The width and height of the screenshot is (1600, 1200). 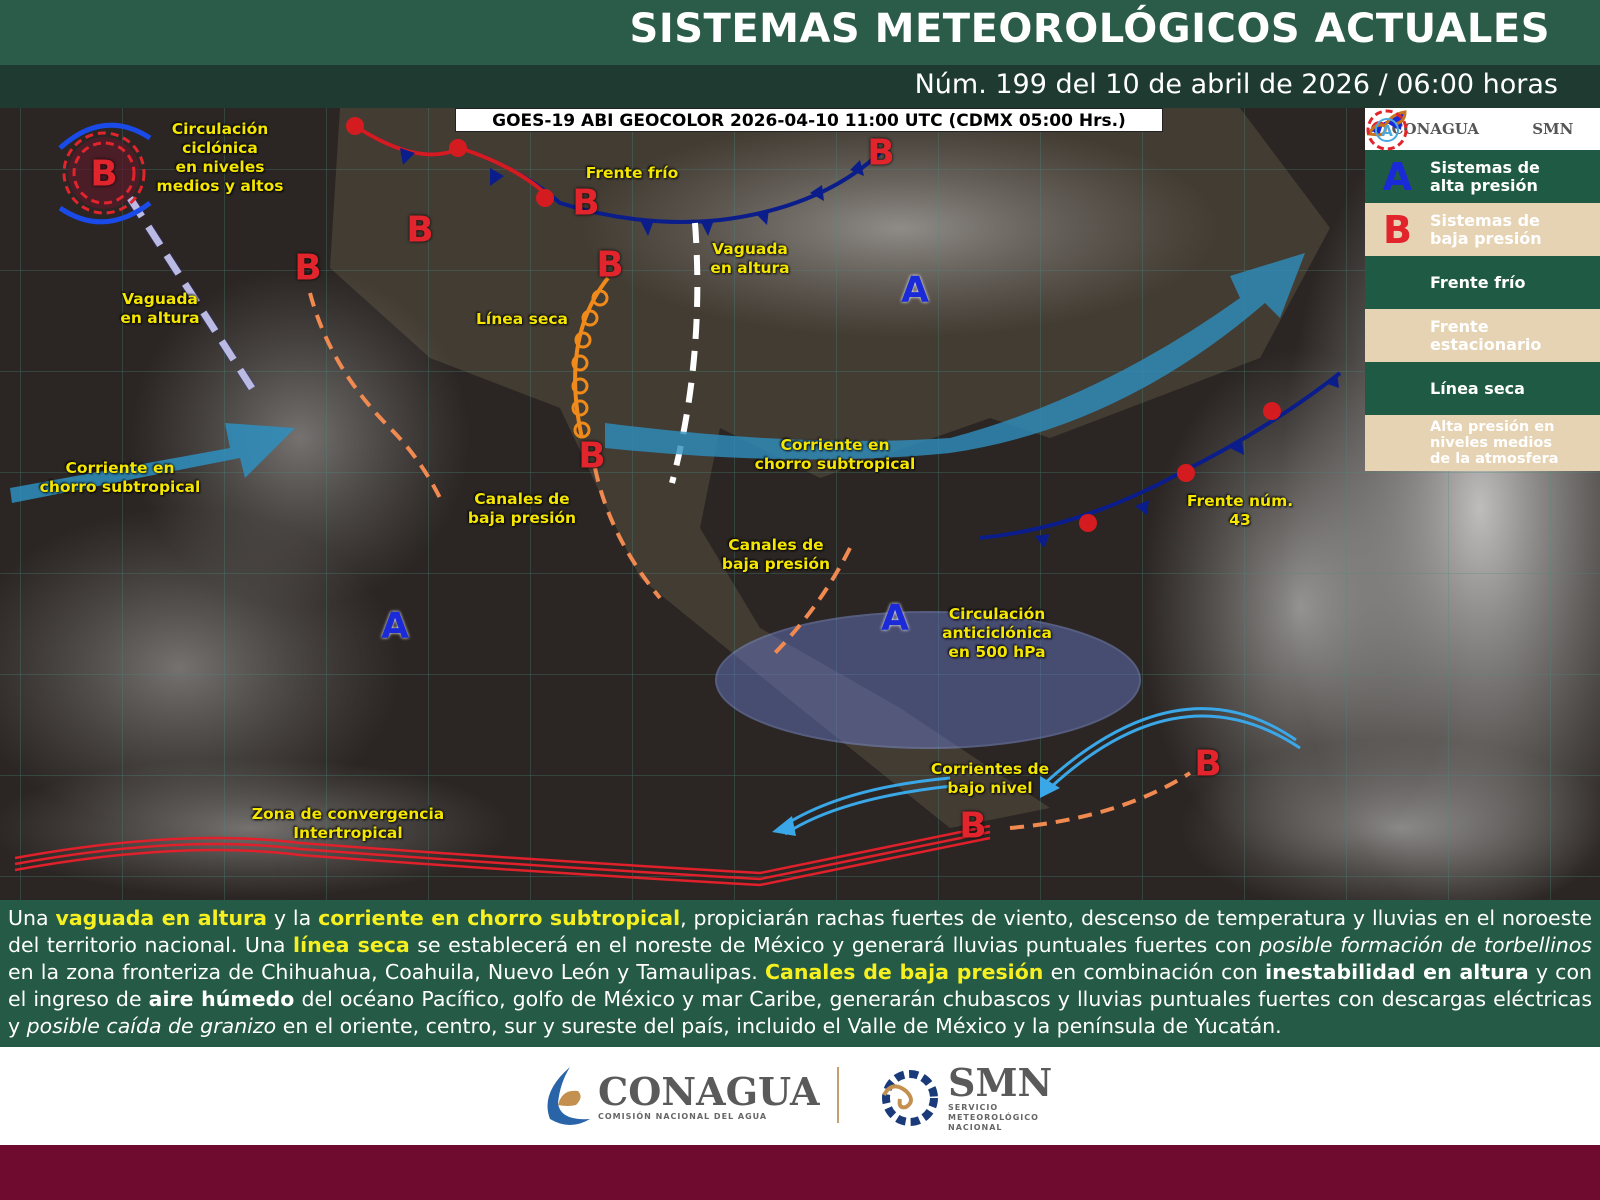 I want to click on conagua-subtitle: COMISIÓN NACIONAL DEL AGUA, so click(x=683, y=1116).